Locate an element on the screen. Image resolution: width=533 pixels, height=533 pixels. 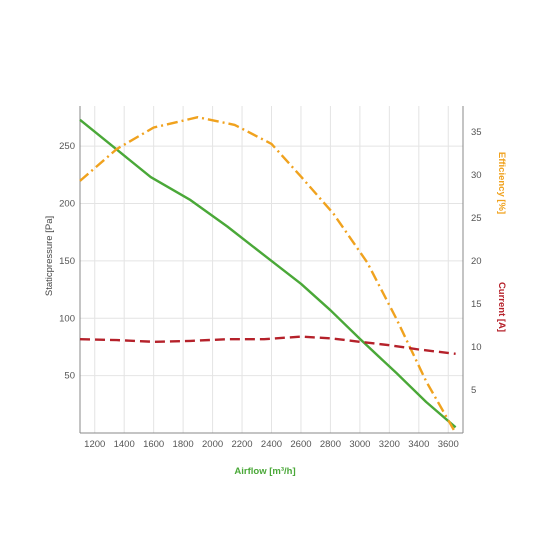
left-tick-label: 150 is located at coordinates (67, 261).